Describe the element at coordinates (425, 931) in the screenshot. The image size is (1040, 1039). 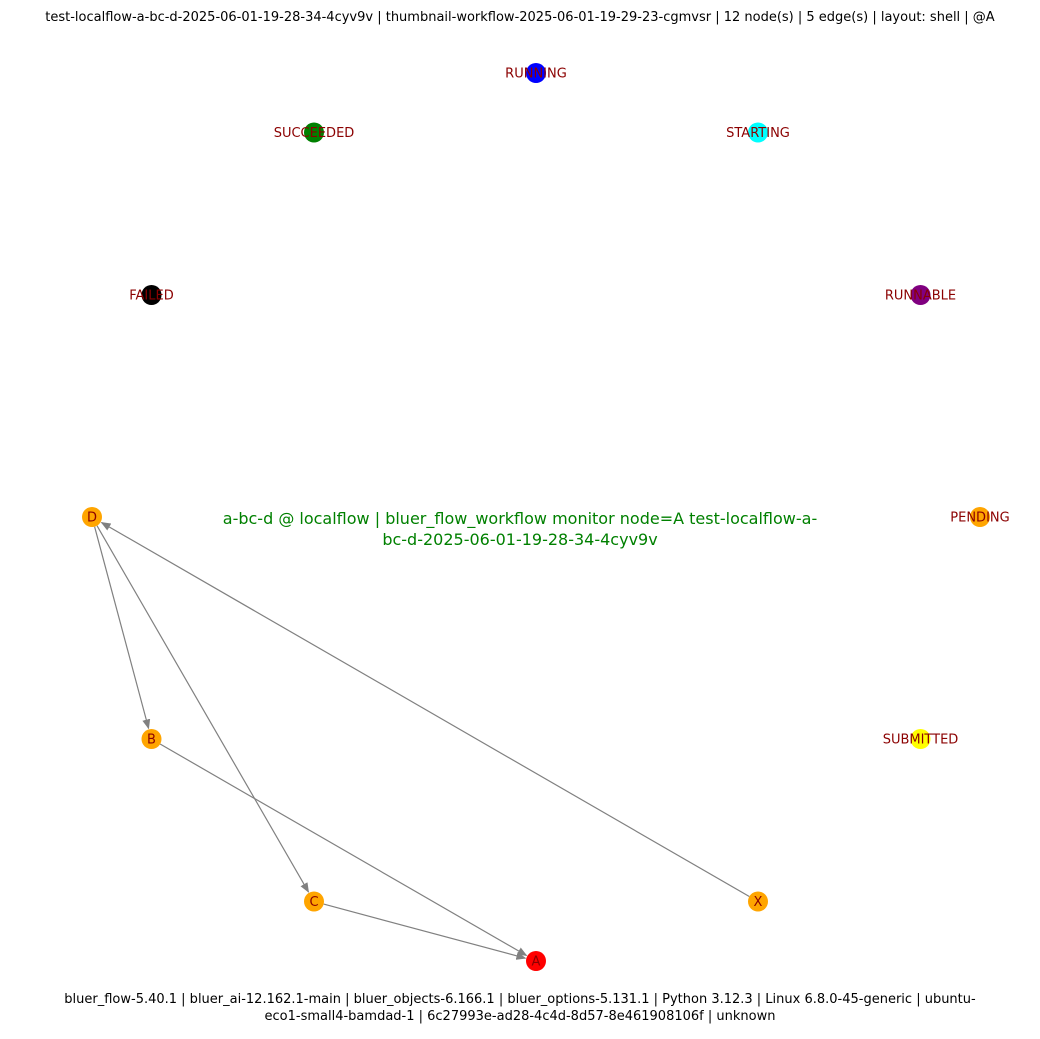
I see `edge-c-to-a` at that location.